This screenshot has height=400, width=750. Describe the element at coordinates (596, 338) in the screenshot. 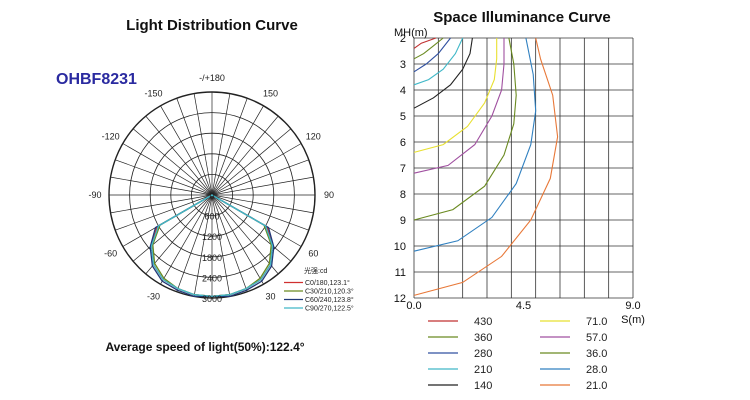

I see `illuminance-legend-label: 57.0` at that location.